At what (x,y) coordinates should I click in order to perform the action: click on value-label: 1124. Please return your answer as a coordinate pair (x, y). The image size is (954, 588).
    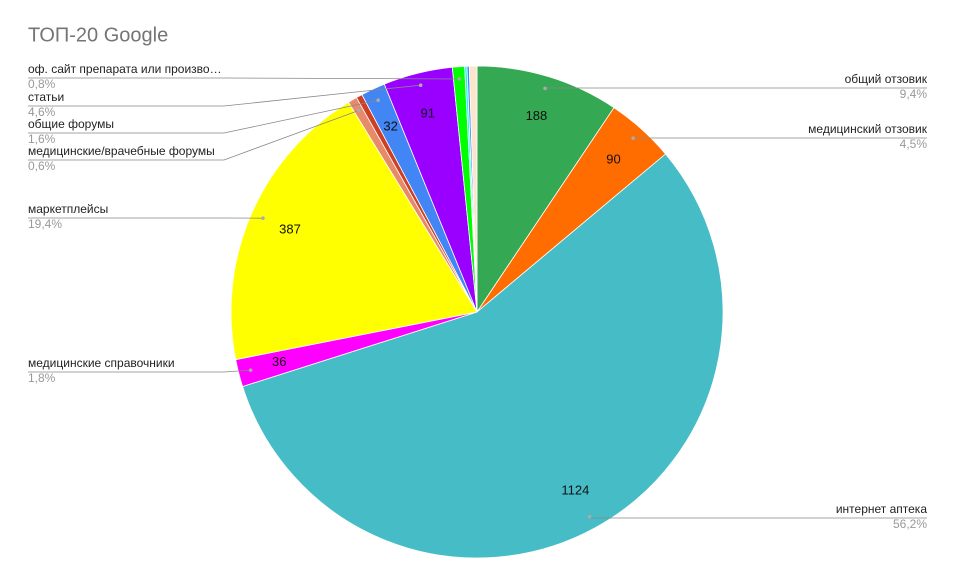
    Looking at the image, I should click on (575, 489).